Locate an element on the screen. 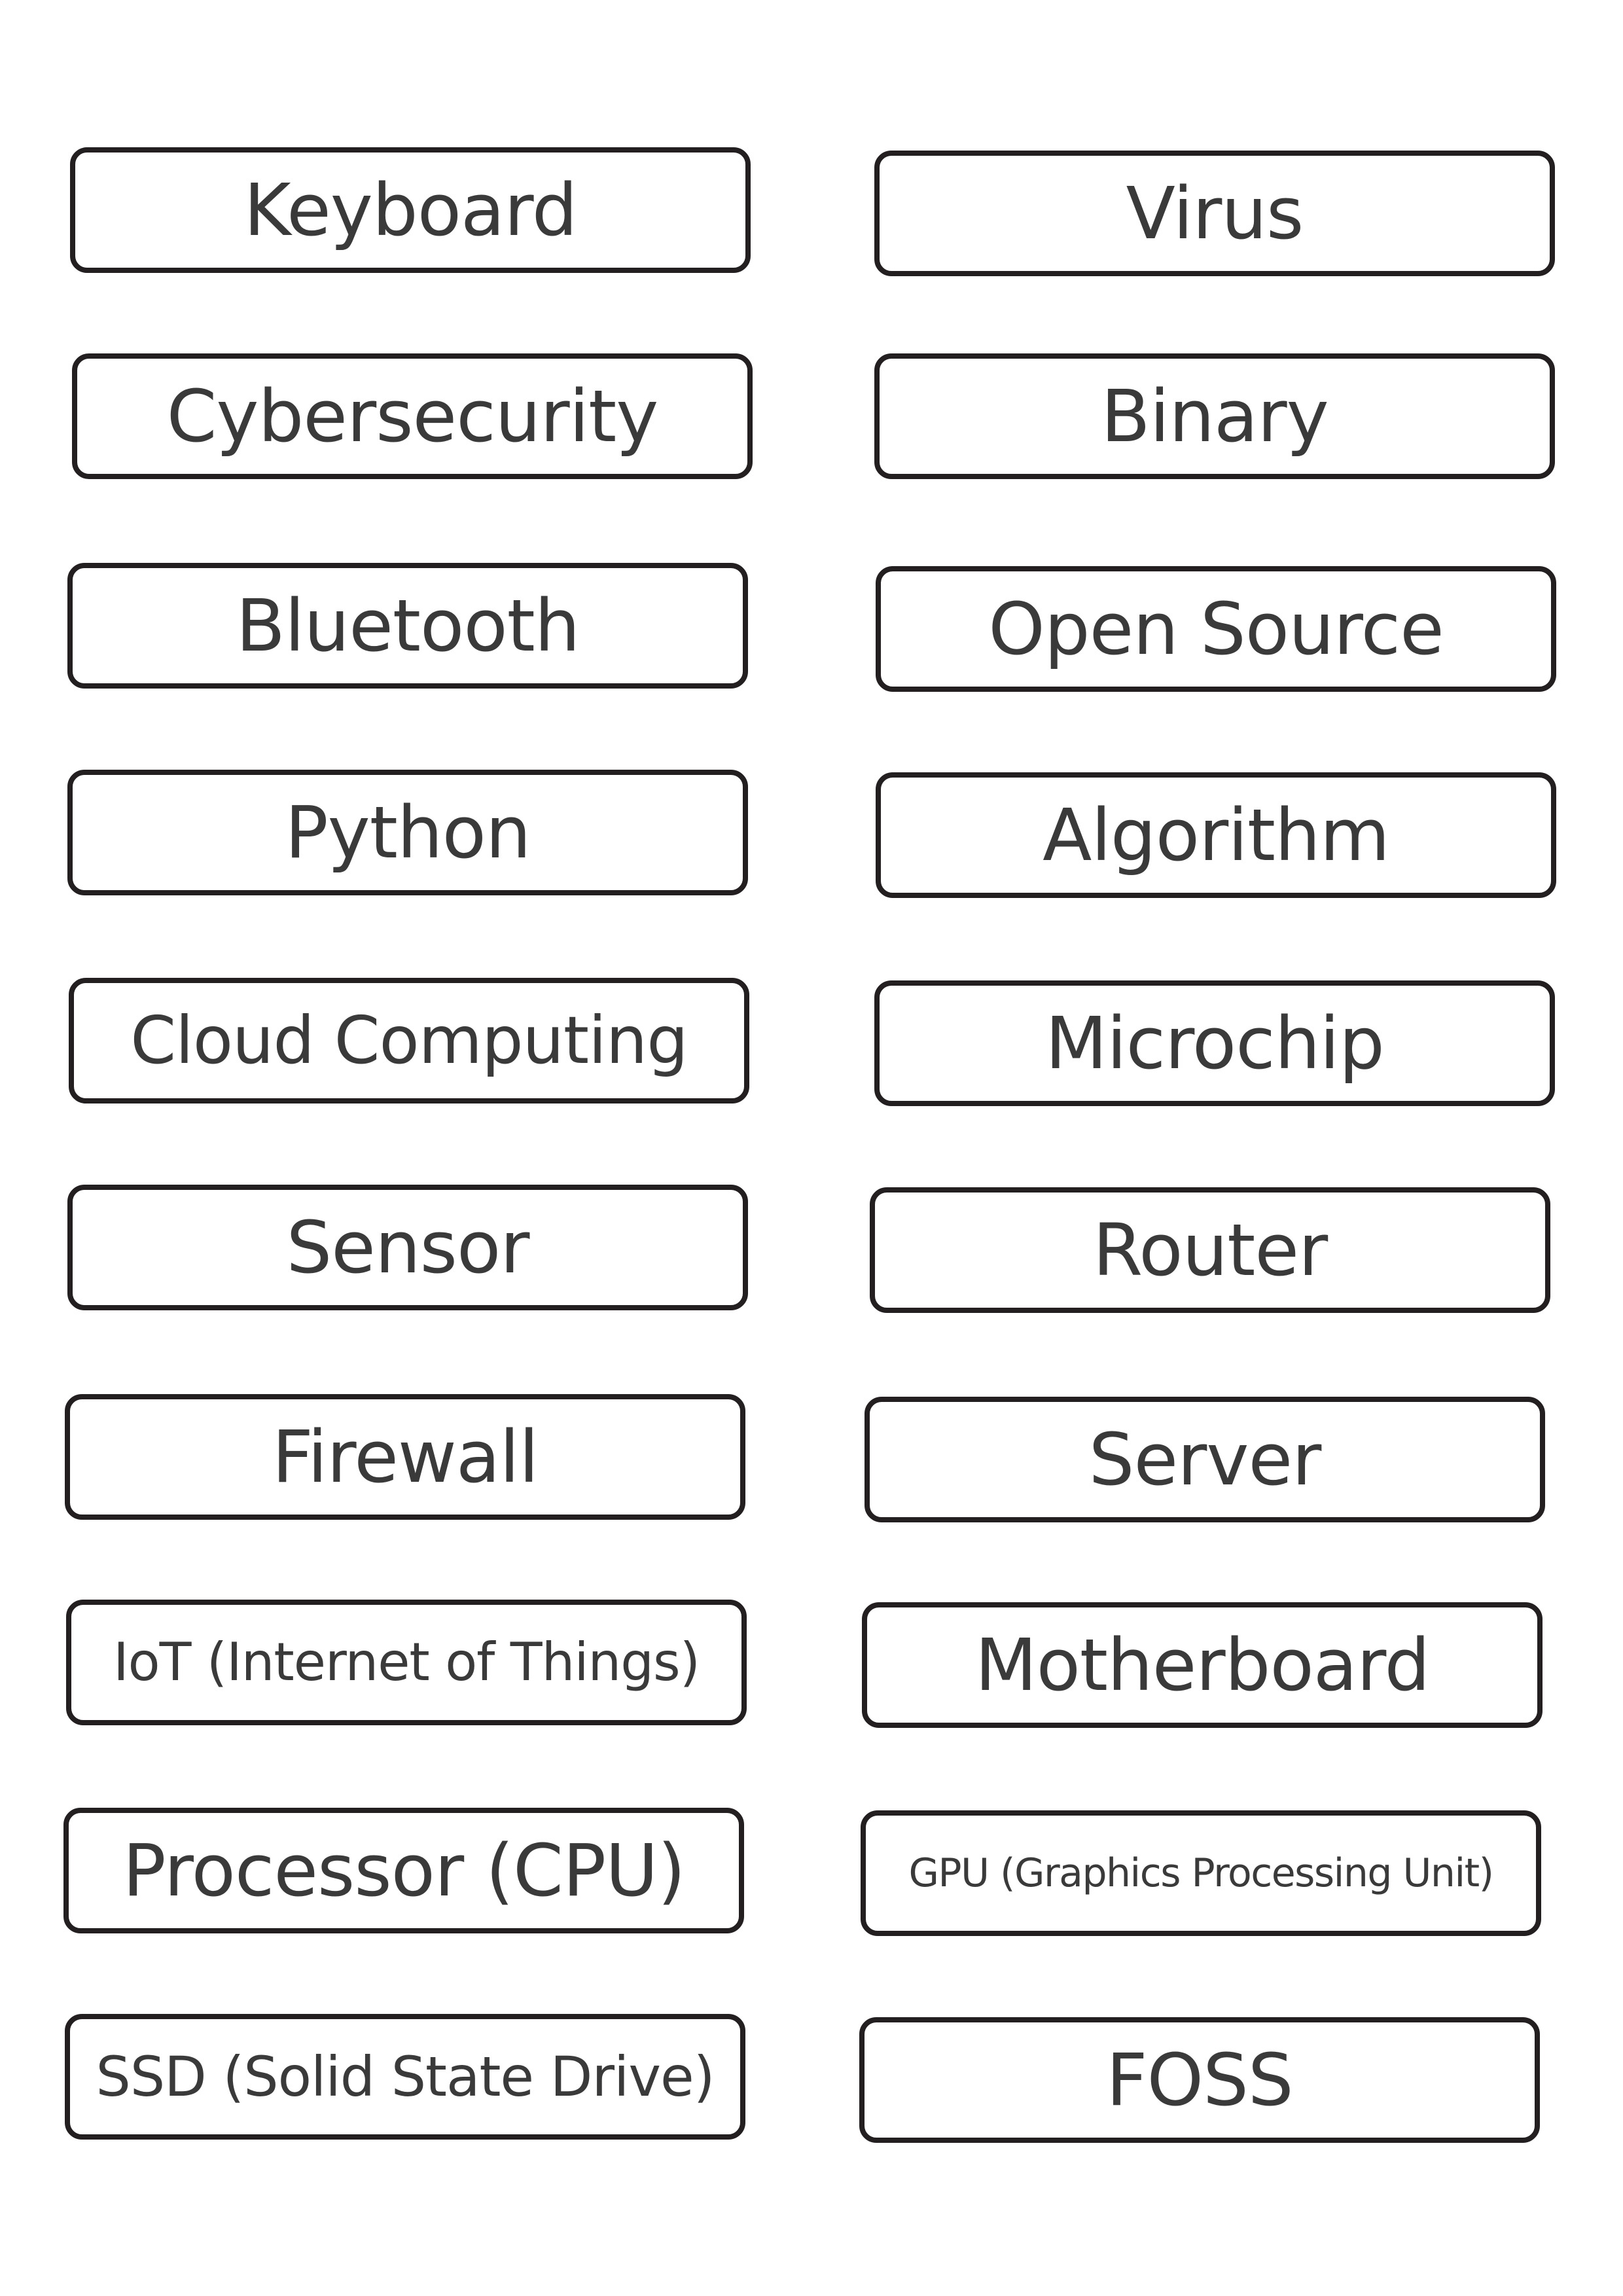  card-server: Server is located at coordinates (1205, 1459).